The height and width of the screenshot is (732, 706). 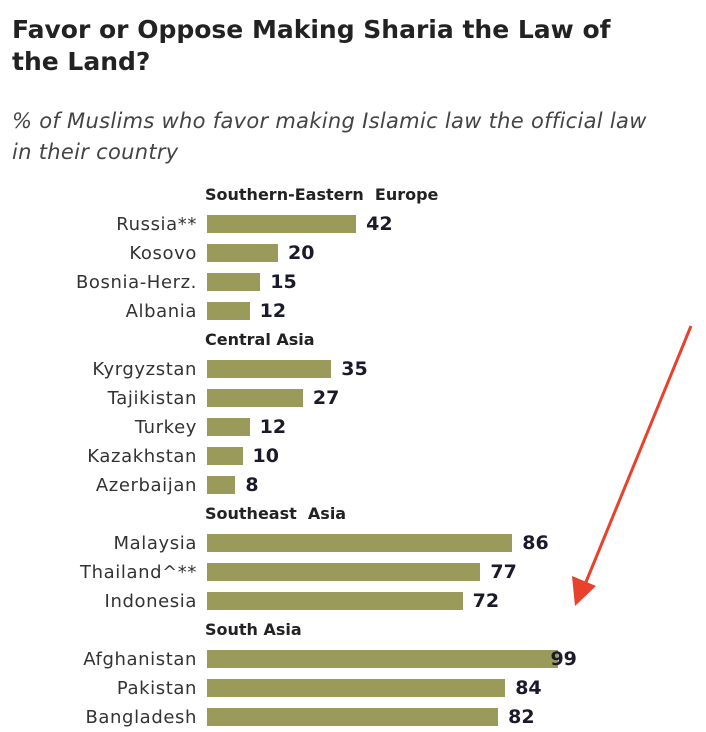 I want to click on bar-row: Azerbaijan 8, so click(x=353, y=485).